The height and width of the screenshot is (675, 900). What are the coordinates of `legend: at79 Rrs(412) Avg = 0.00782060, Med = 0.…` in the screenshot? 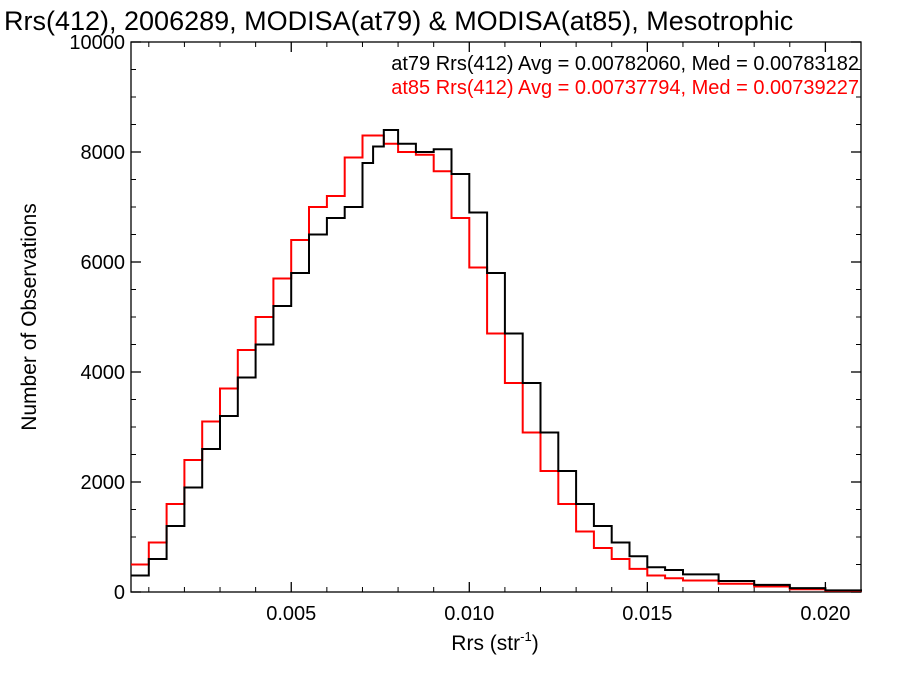 It's located at (625, 76).